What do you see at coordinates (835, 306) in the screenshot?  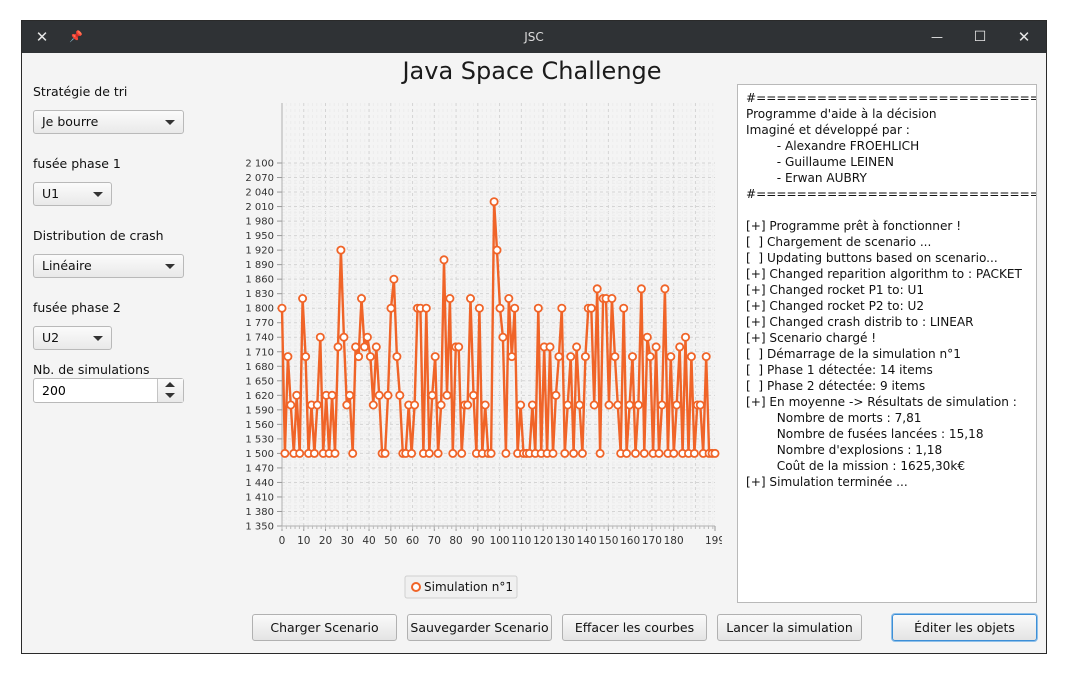 I see `log-line: [+] Changed rocket P2 to: U2` at bounding box center [835, 306].